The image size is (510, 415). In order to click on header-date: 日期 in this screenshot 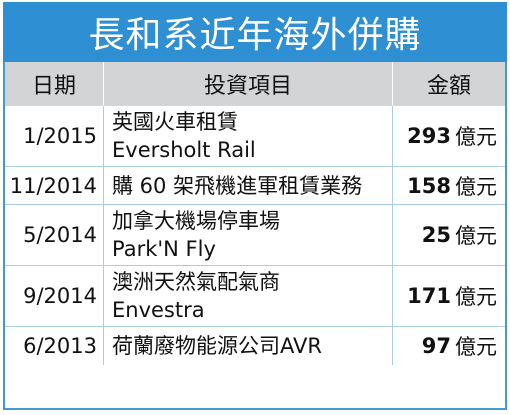, I will do `click(54, 84)`.